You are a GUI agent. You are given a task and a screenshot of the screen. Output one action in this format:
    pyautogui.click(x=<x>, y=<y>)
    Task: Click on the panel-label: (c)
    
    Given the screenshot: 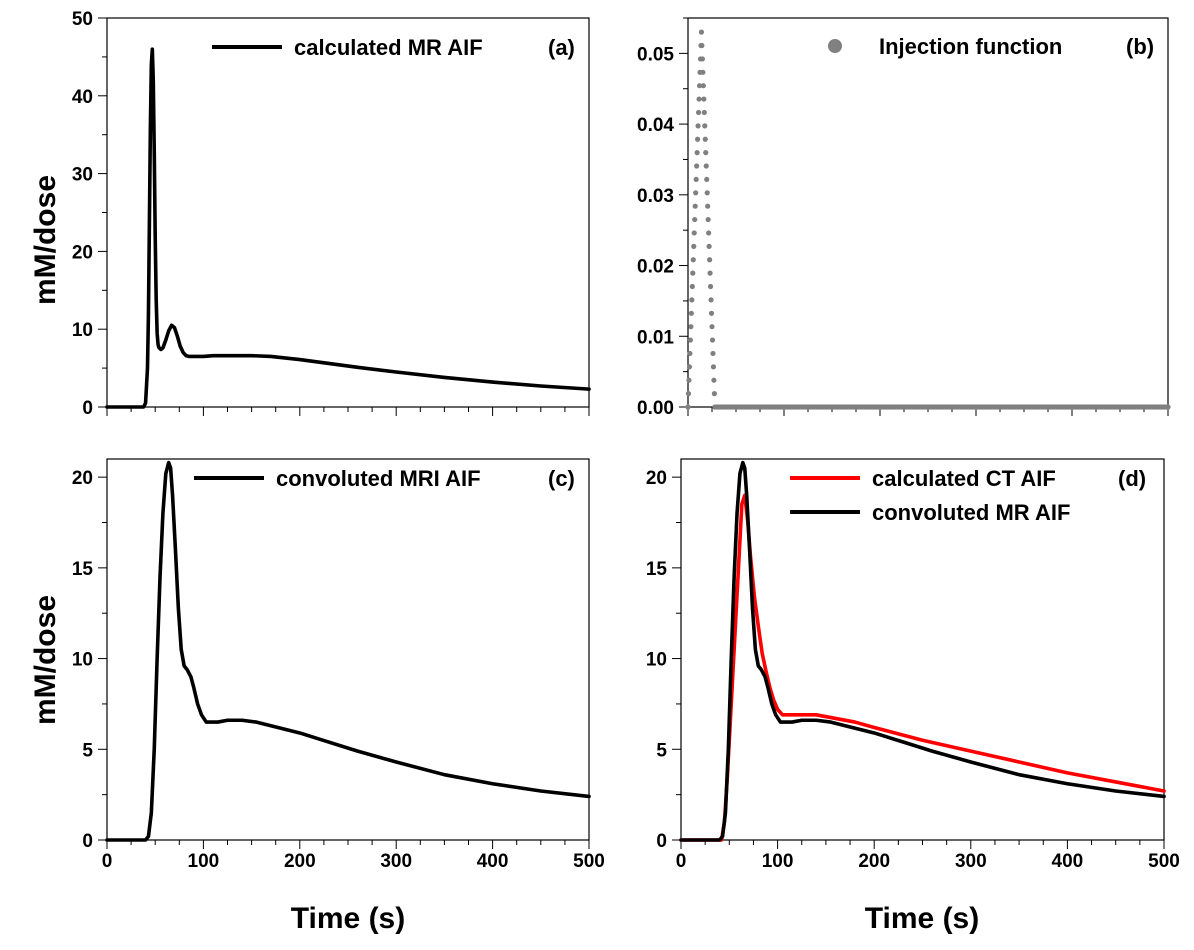 What is the action you would take?
    pyautogui.click(x=561, y=478)
    